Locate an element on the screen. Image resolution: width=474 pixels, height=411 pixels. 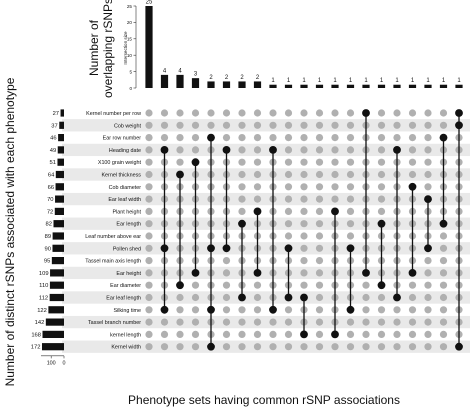
top-ylabel-line2: overlapping rSNPs is located at coordinates (108, 49).